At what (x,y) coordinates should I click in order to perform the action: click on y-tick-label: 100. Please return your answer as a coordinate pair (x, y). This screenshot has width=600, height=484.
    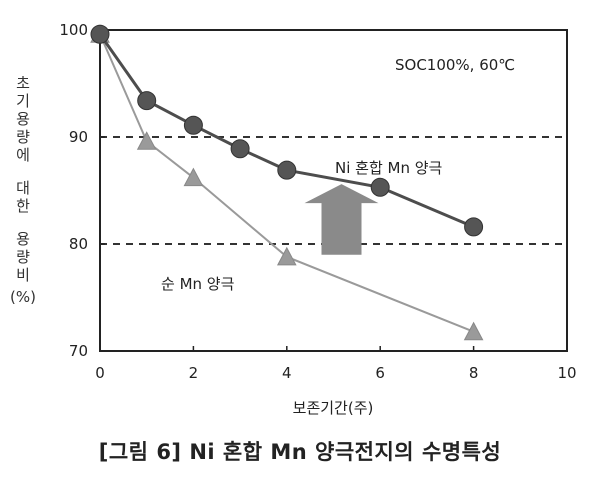
    Looking at the image, I should click on (73, 30).